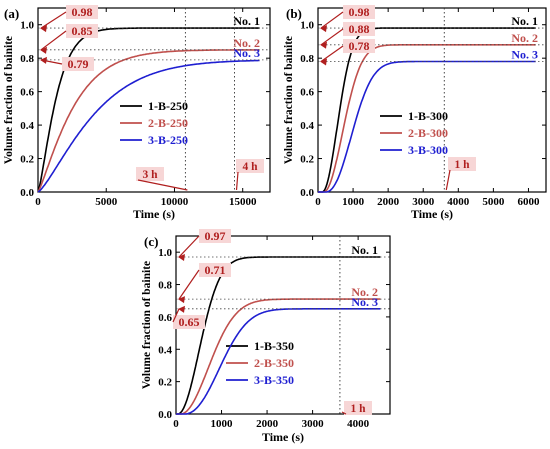  I want to click on legend-label: 3-B-250, so click(168, 140).